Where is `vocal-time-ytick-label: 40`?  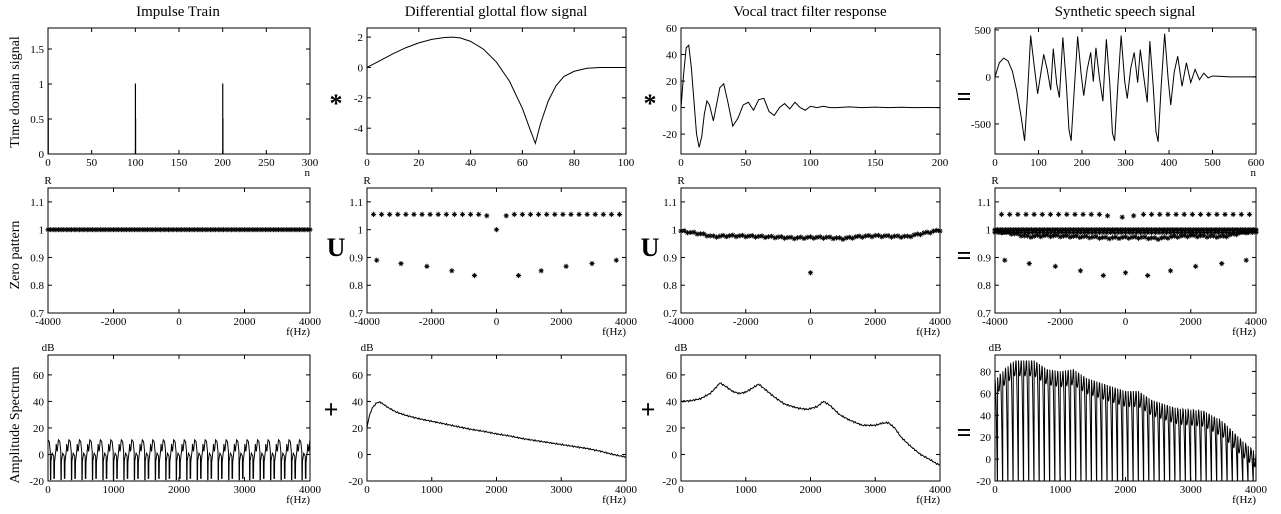
vocal-time-ytick-label: 40 is located at coordinates (672, 56).